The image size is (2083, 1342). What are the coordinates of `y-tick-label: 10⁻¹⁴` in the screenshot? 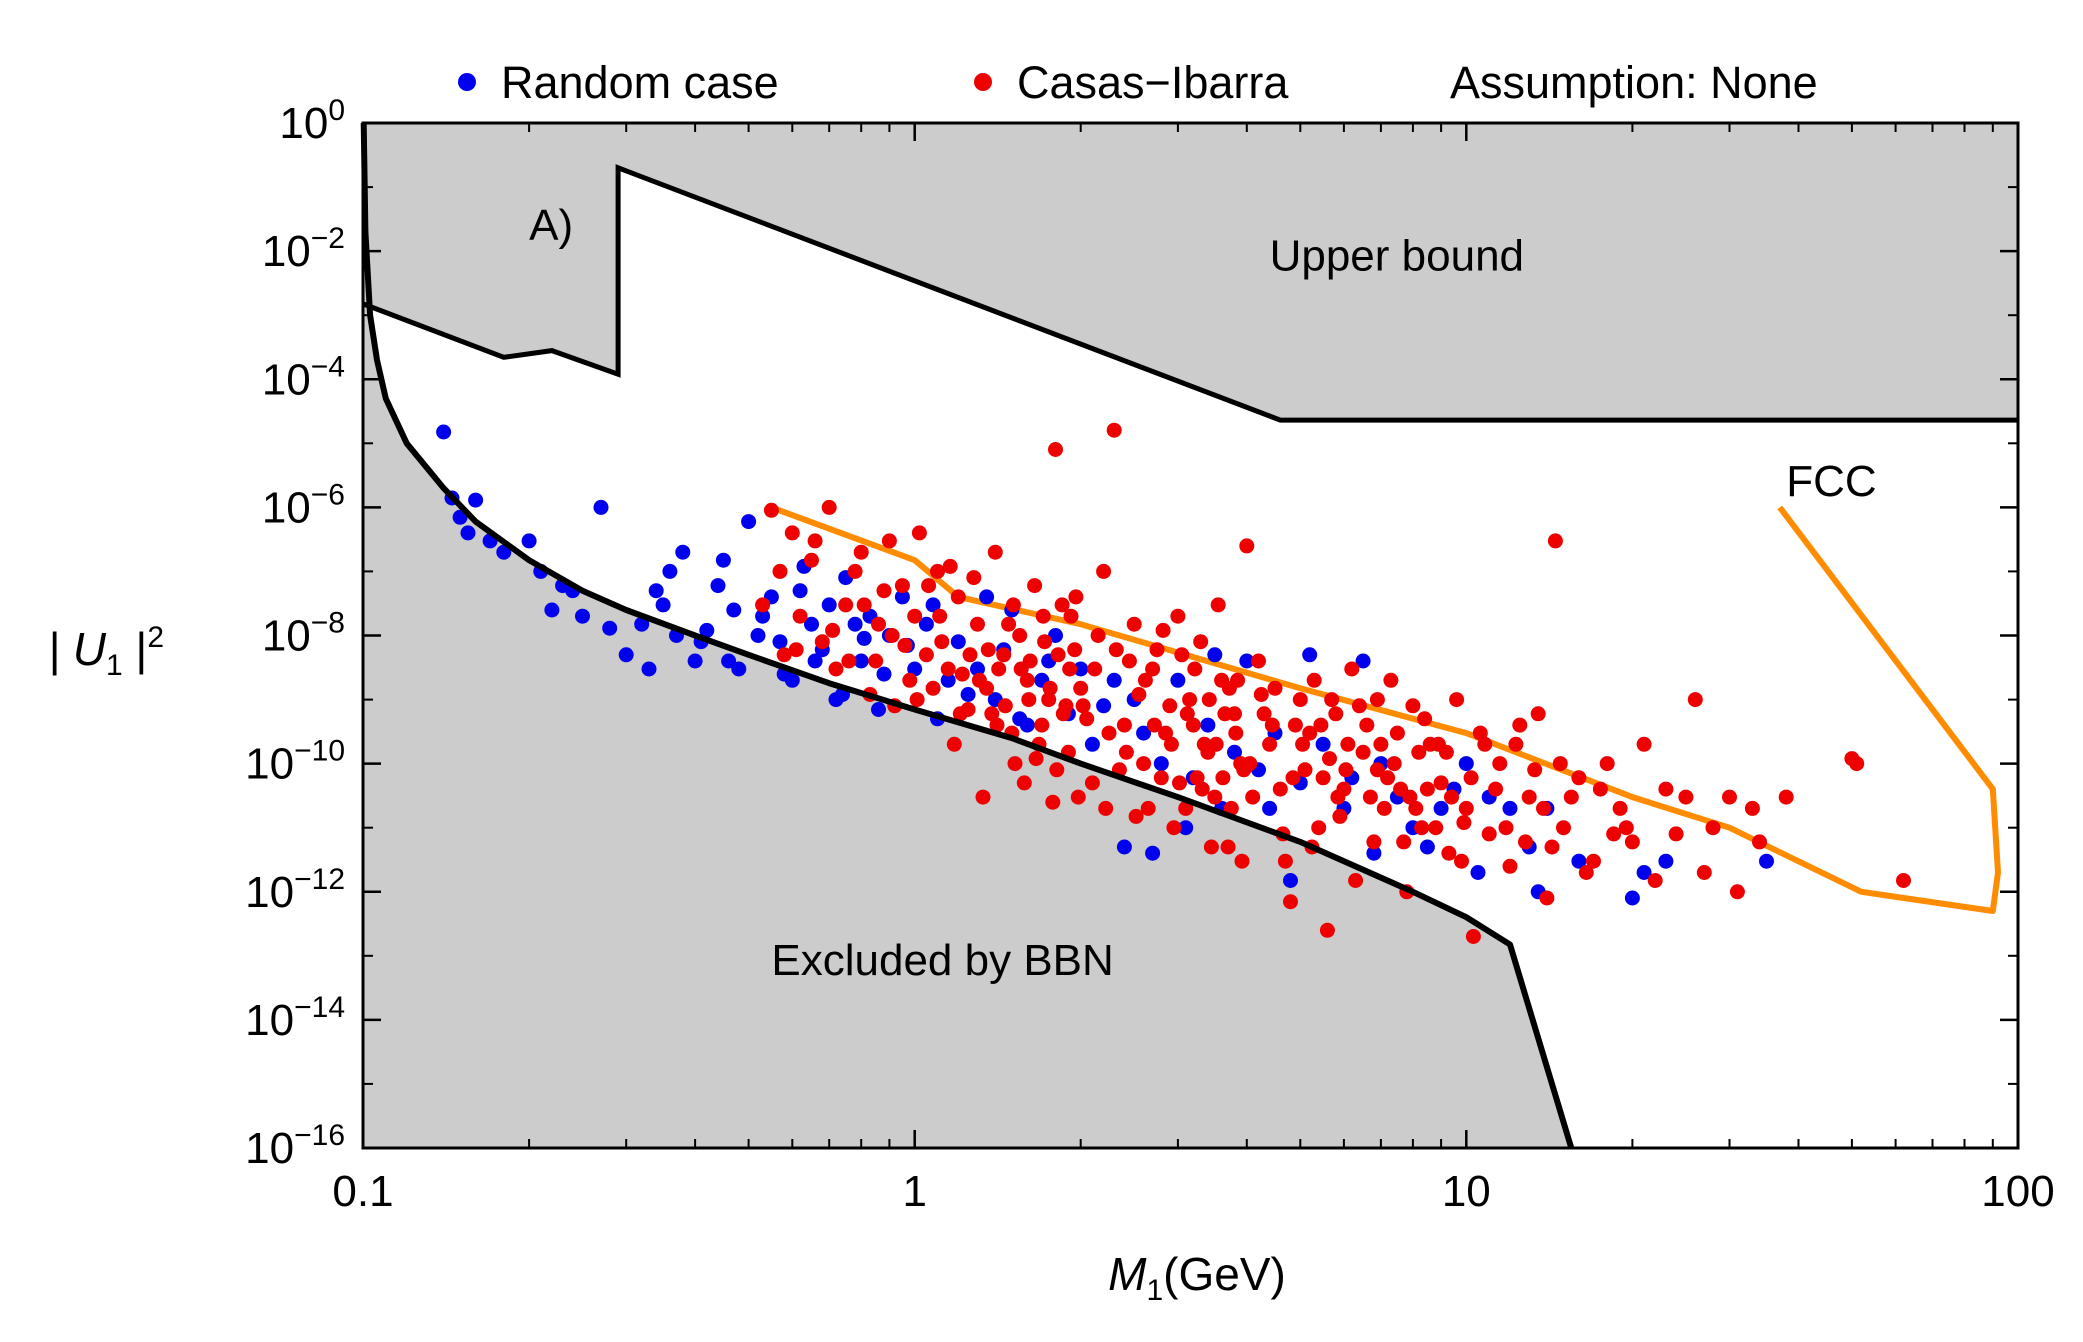 It's located at (295, 1018).